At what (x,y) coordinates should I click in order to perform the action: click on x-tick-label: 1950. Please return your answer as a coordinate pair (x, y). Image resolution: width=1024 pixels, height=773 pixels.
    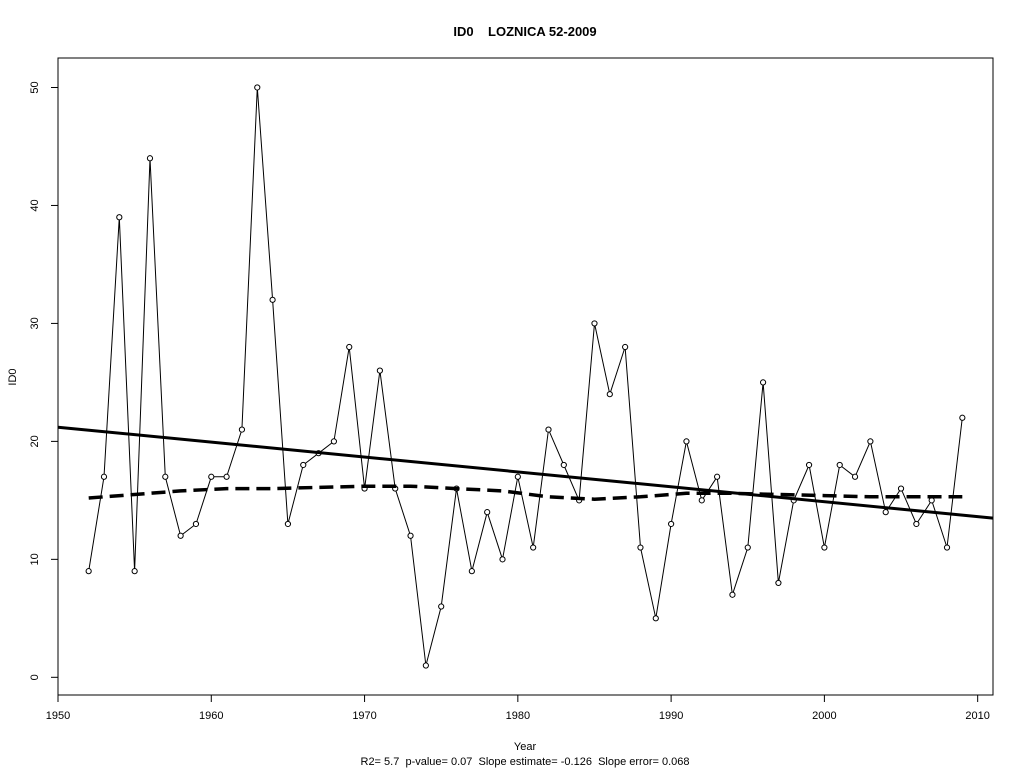
    Looking at the image, I should click on (58, 716).